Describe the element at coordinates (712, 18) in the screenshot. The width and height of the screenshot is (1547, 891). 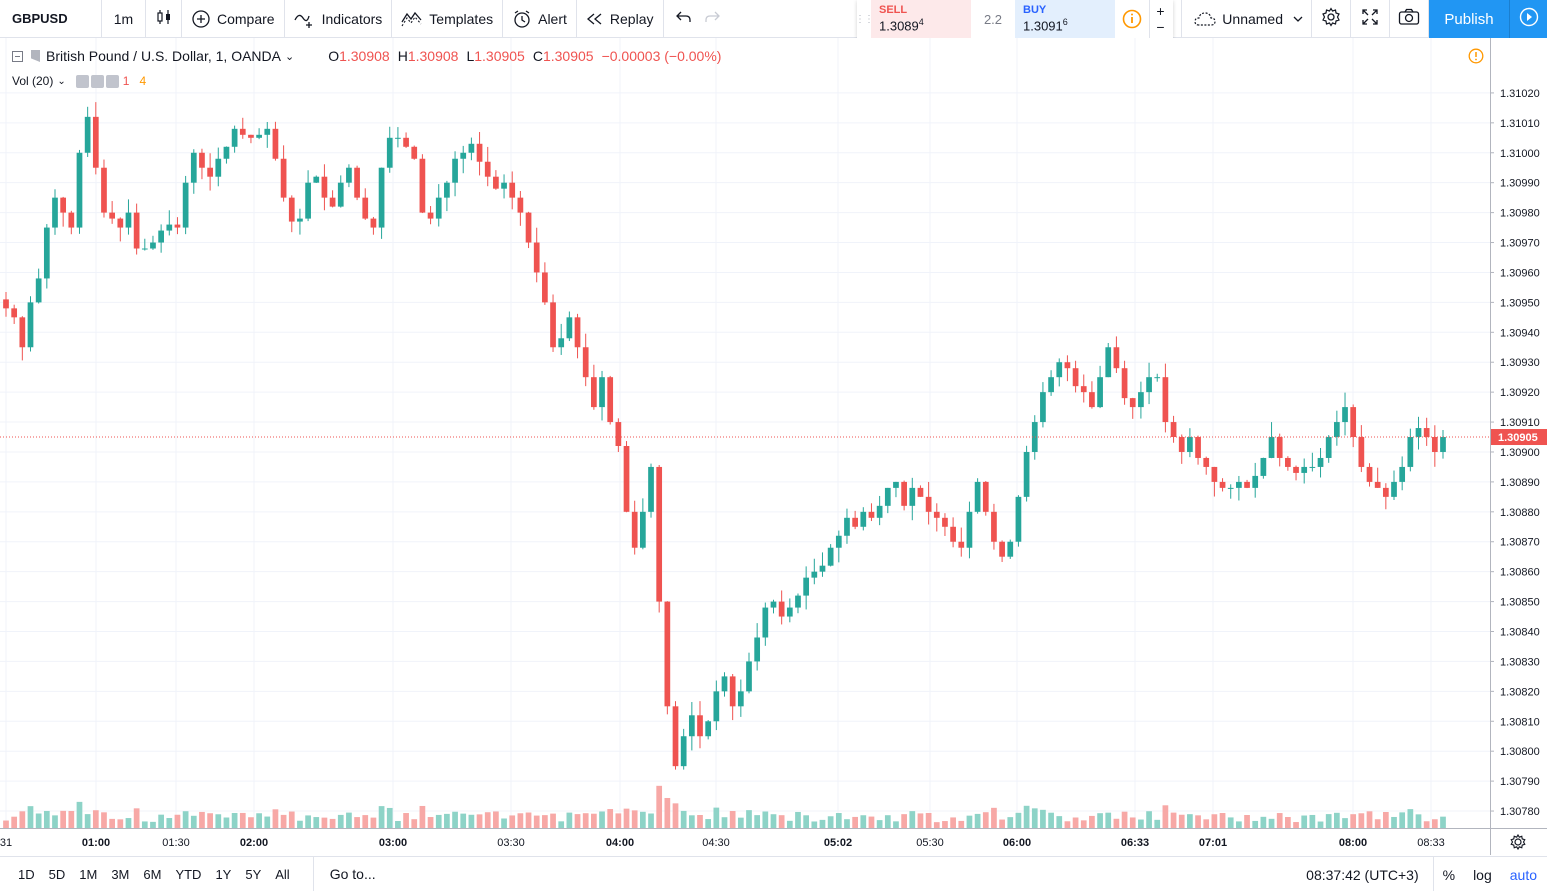
I see `redo-icon` at that location.